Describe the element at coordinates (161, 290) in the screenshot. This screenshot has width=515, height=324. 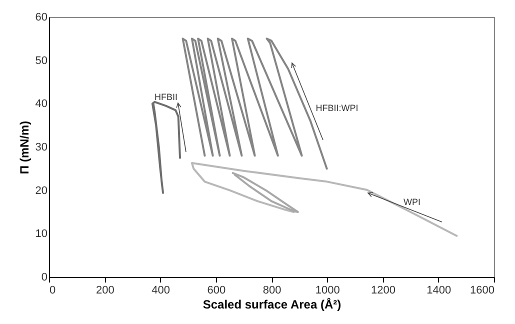
I see `x-tick-label: 400` at that location.